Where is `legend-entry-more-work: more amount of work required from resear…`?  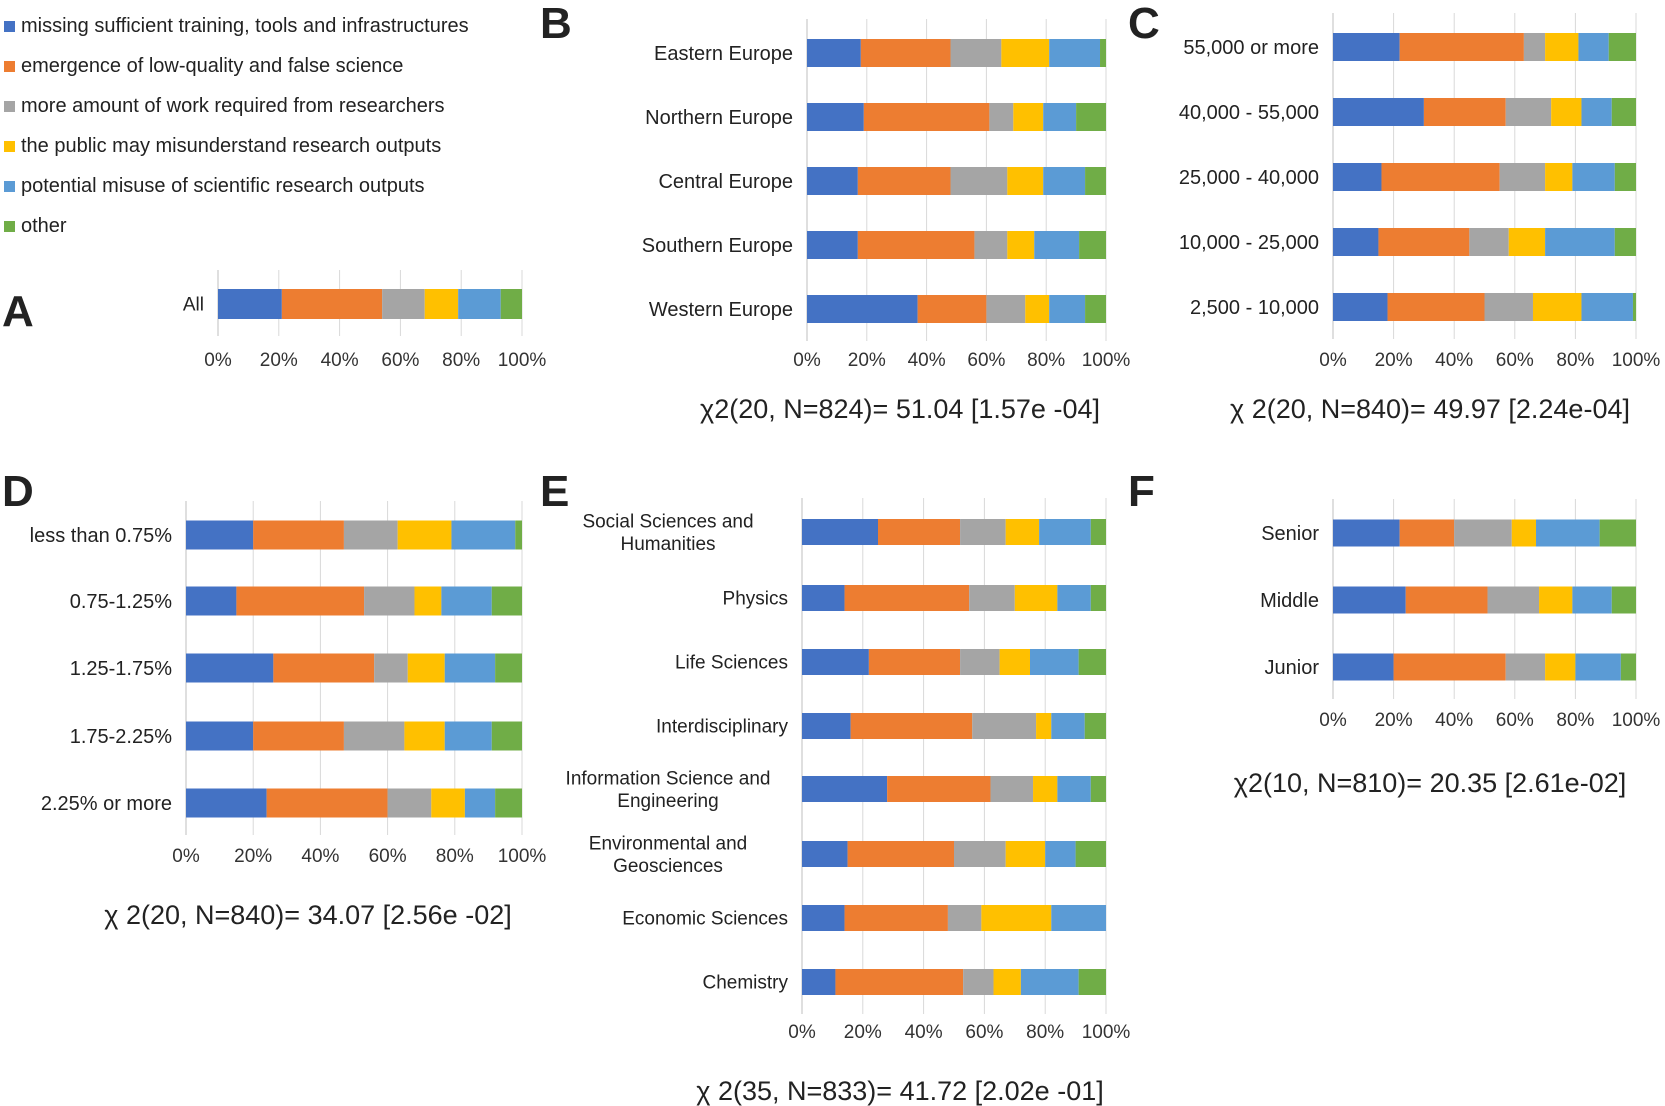
legend-entry-more-work: more amount of work required from resear… is located at coordinates (236, 106).